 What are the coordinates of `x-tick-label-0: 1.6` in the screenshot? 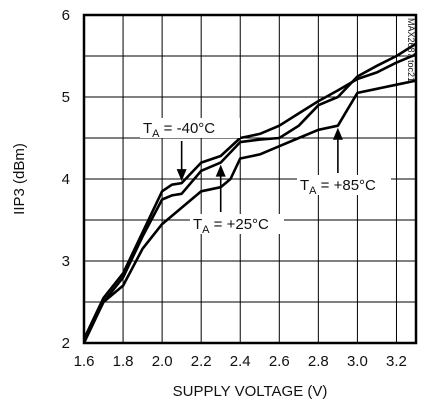 It's located at (84, 361).